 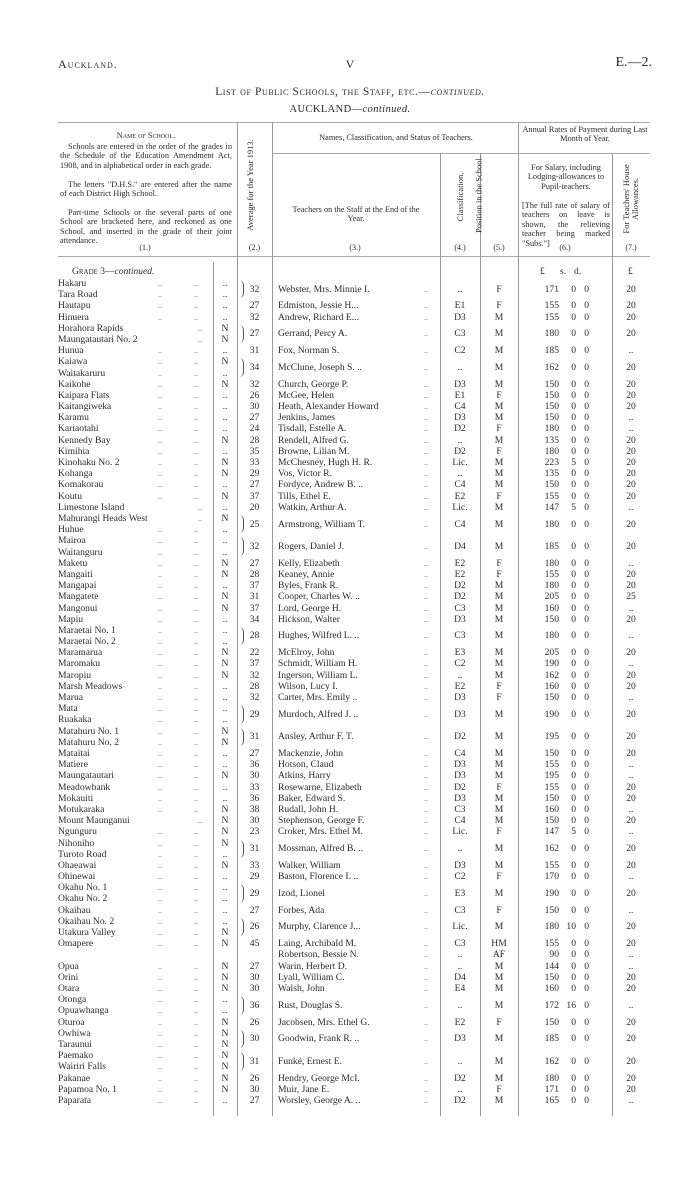 What do you see at coordinates (254, 636) in the screenshot?
I see `average-value: 28` at bounding box center [254, 636].